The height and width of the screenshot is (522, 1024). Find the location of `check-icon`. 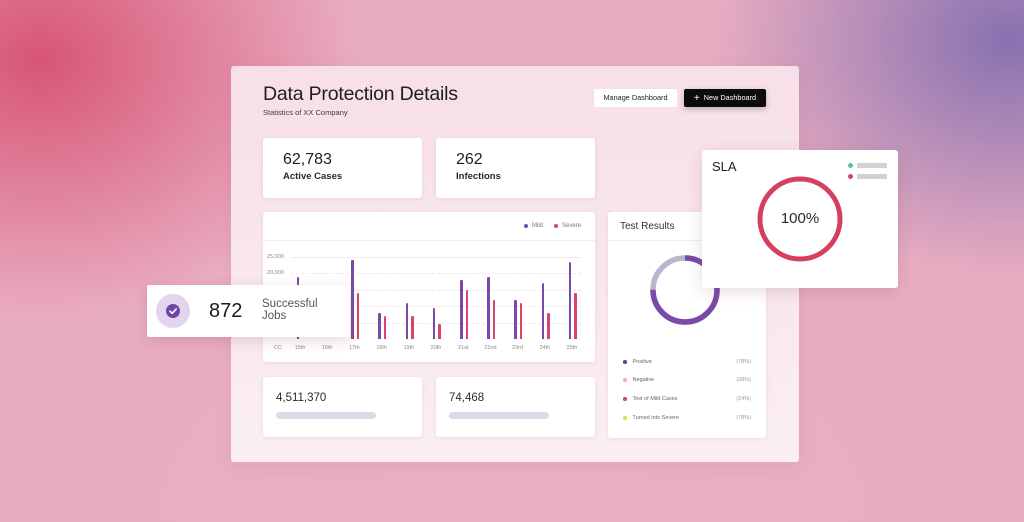

check-icon is located at coordinates (173, 311).